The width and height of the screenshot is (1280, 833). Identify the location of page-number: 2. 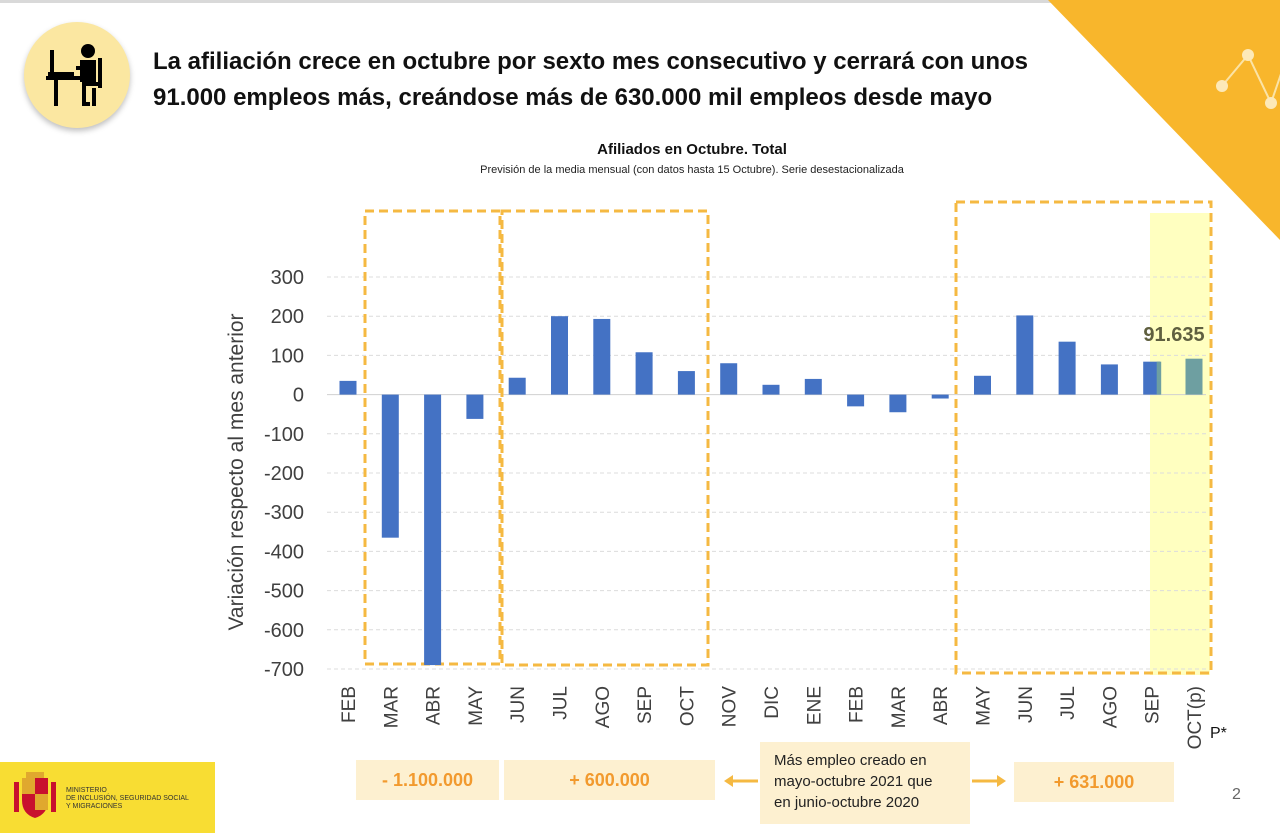
(1236, 794).